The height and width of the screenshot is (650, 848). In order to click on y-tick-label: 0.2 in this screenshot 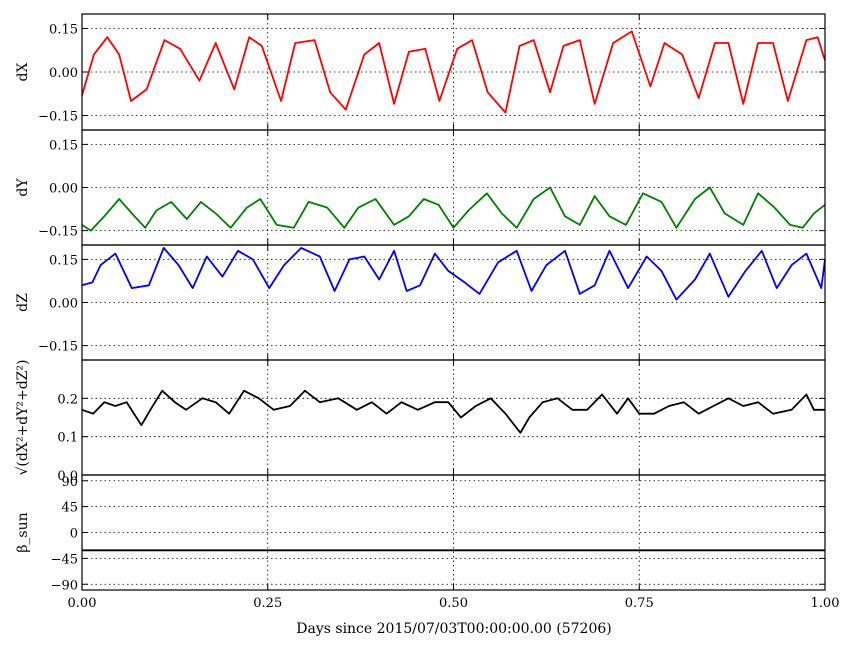, I will do `click(67, 399)`.